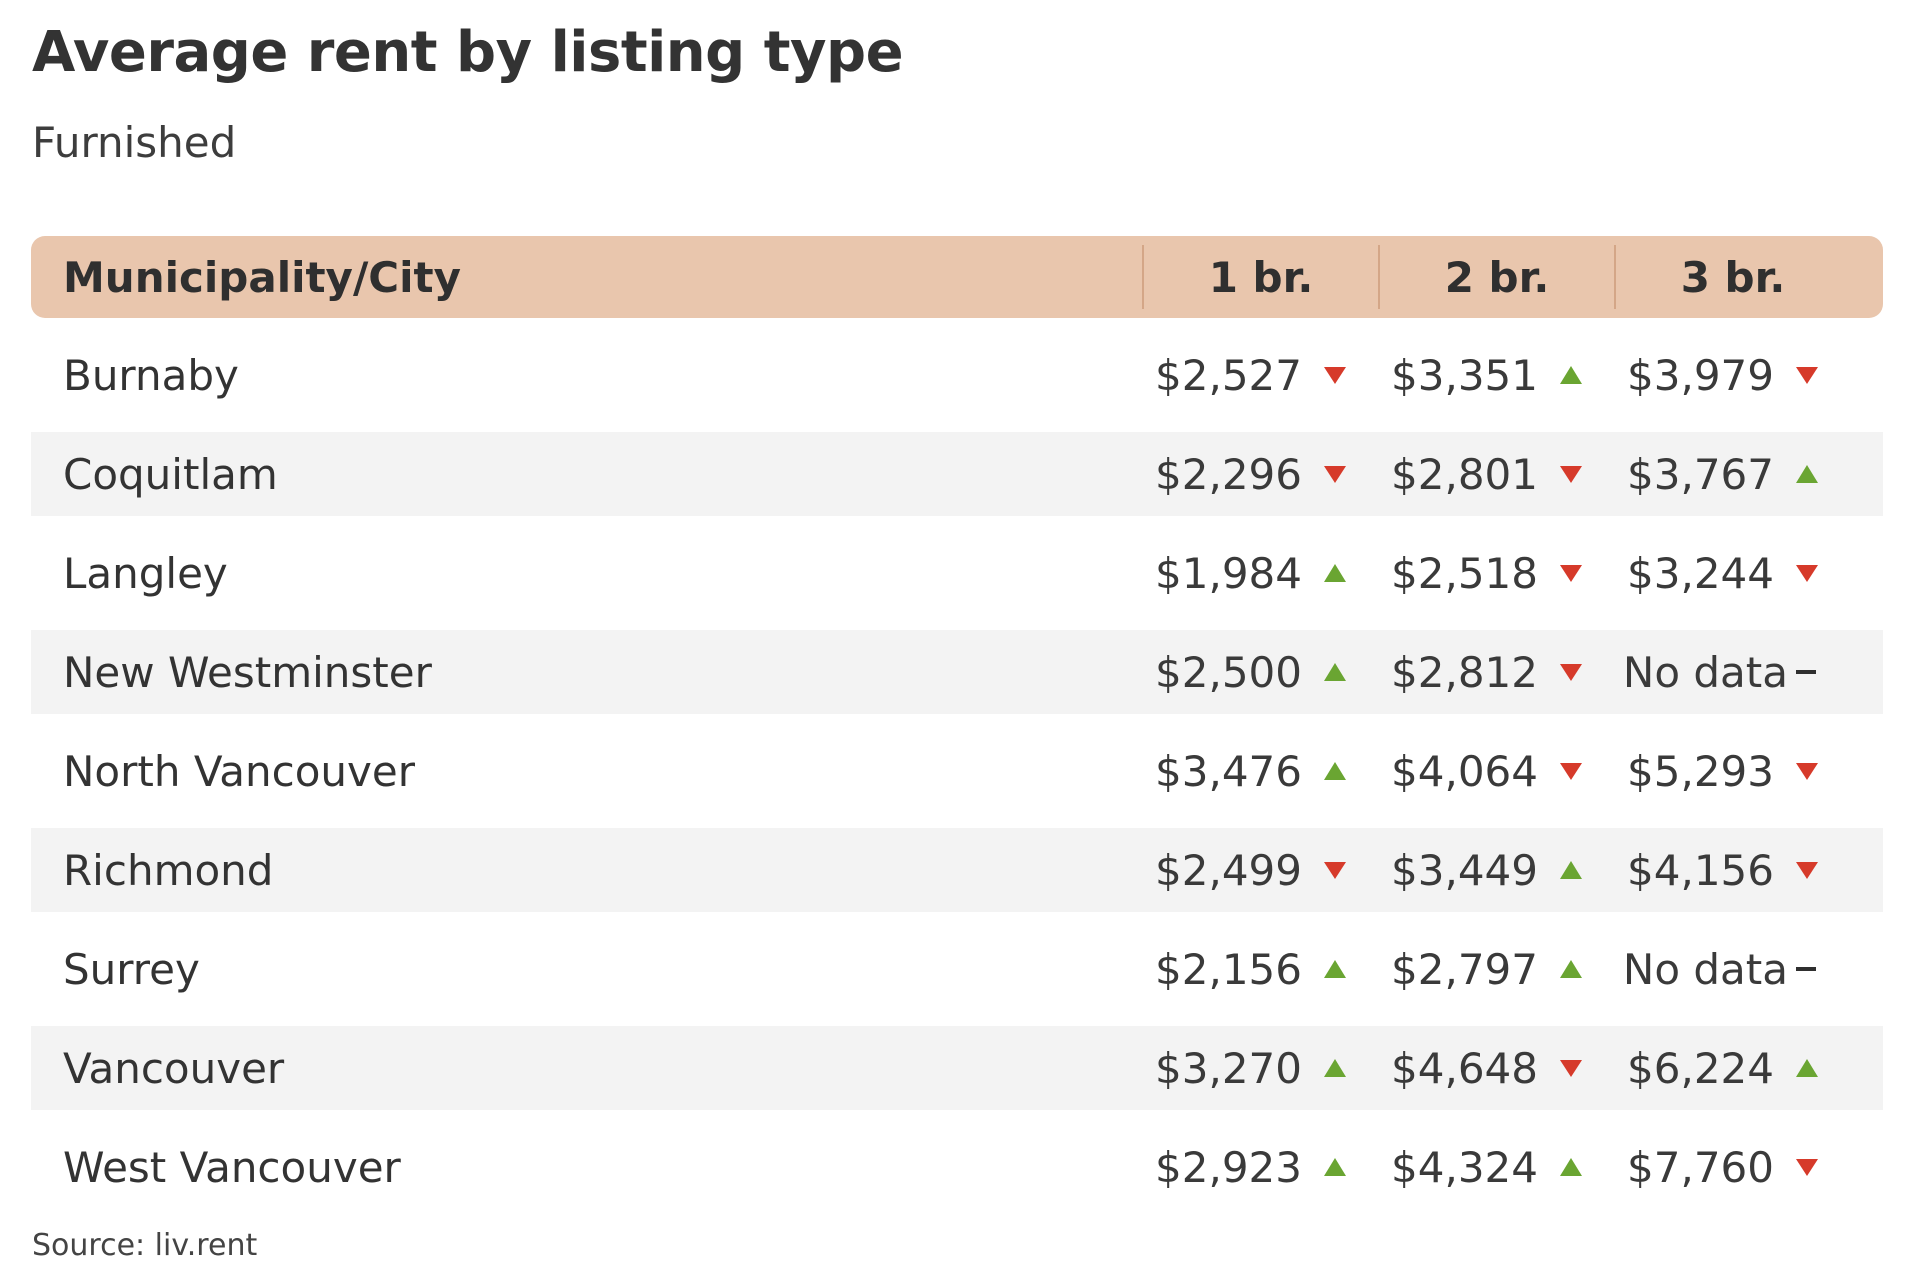 The width and height of the screenshot is (1915, 1272). Describe the element at coordinates (1228, 375) in the screenshot. I see `rent-value: $2,527` at that location.